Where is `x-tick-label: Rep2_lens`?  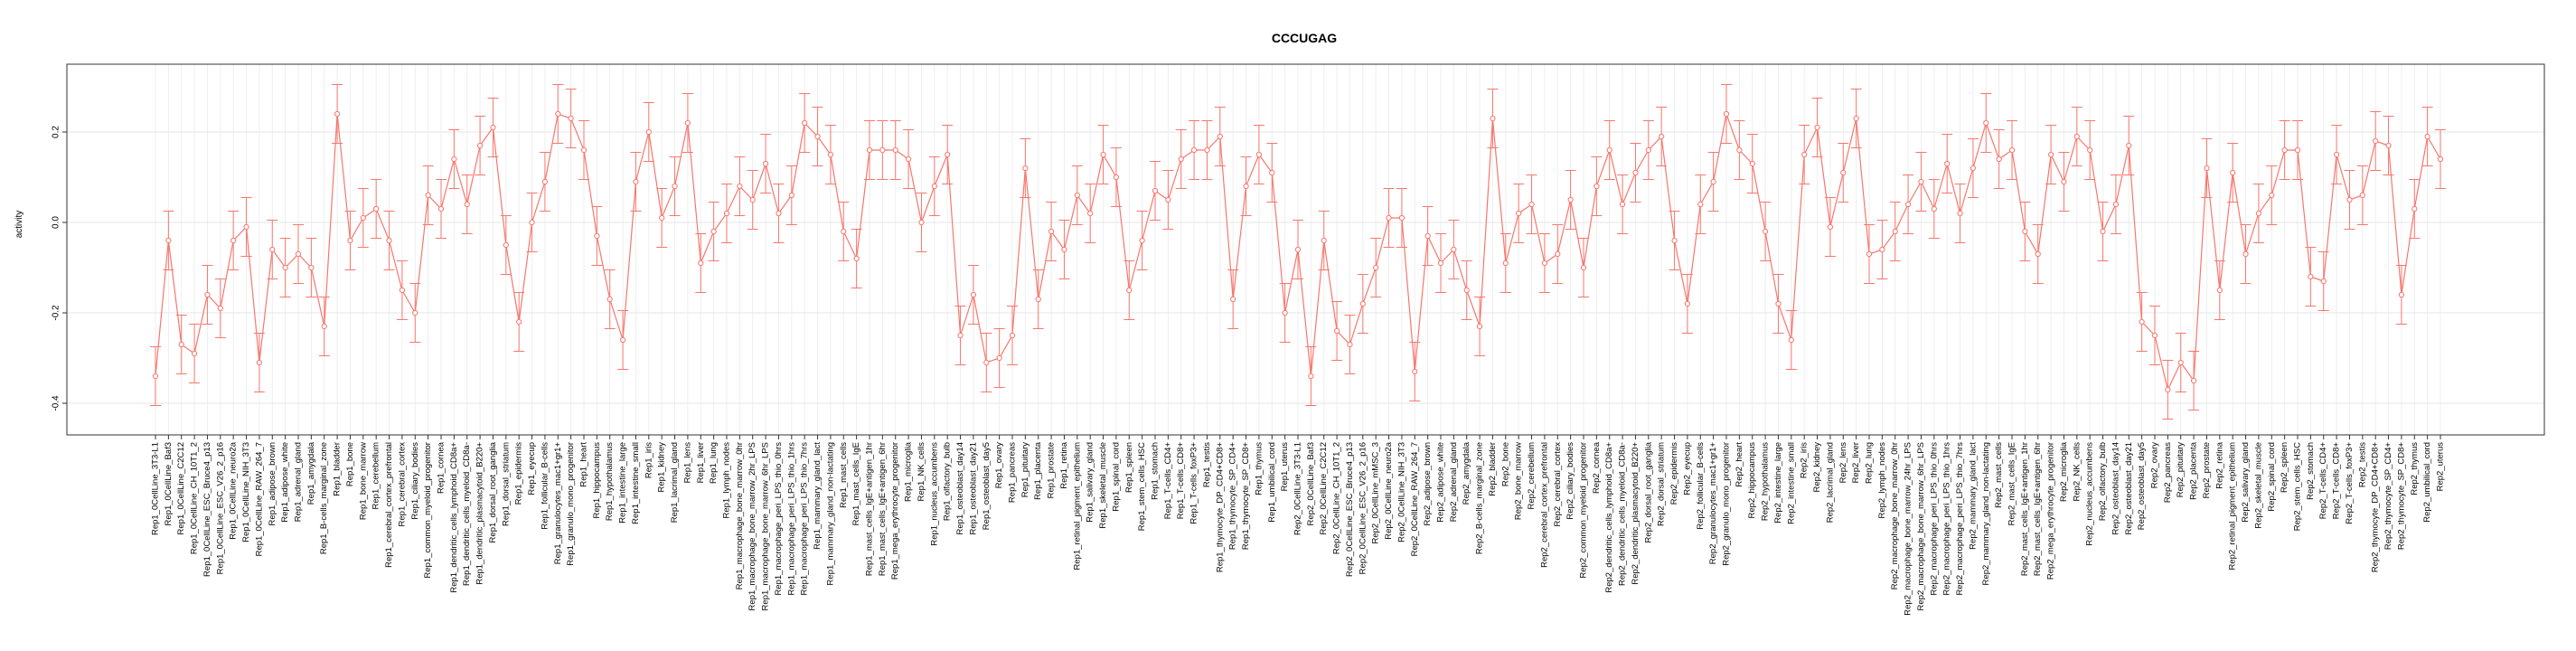 x-tick-label: Rep2_lens is located at coordinates (1843, 463).